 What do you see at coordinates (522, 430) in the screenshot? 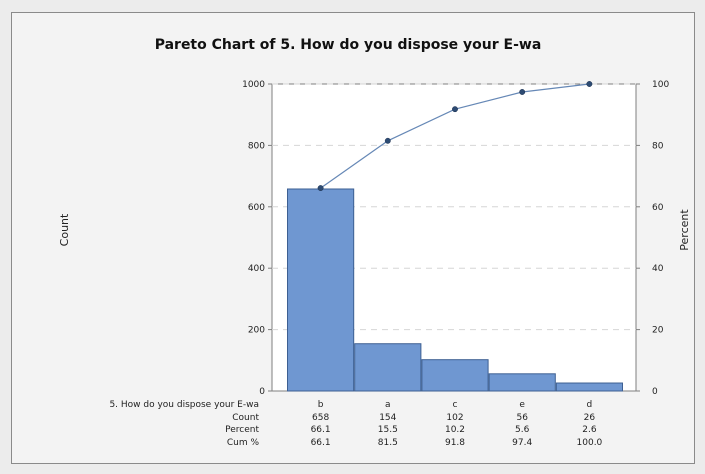
I see `table-value: 5.6` at bounding box center [522, 430].